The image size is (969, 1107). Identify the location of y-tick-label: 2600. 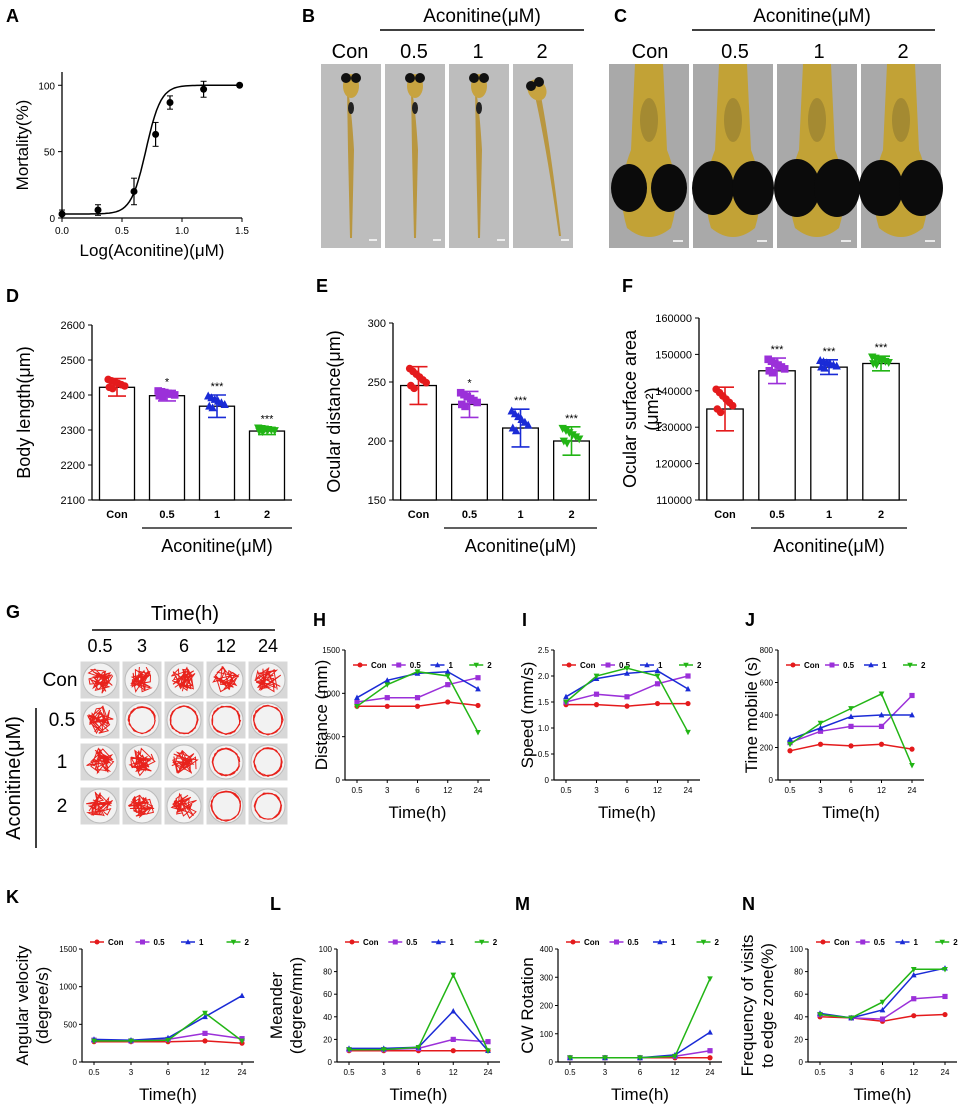
(73, 326).